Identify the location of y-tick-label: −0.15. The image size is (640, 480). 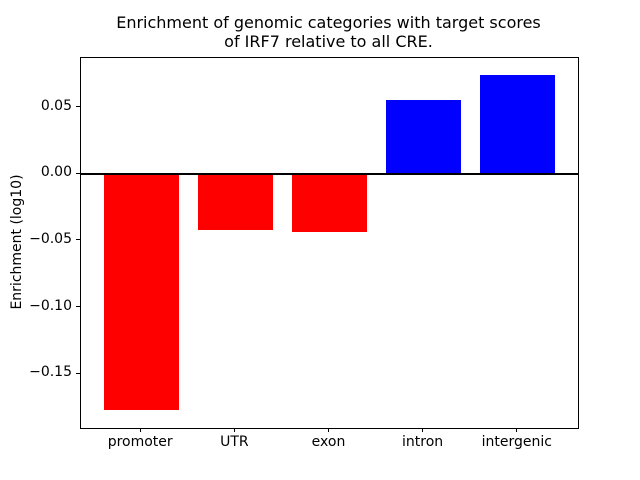
(50, 372).